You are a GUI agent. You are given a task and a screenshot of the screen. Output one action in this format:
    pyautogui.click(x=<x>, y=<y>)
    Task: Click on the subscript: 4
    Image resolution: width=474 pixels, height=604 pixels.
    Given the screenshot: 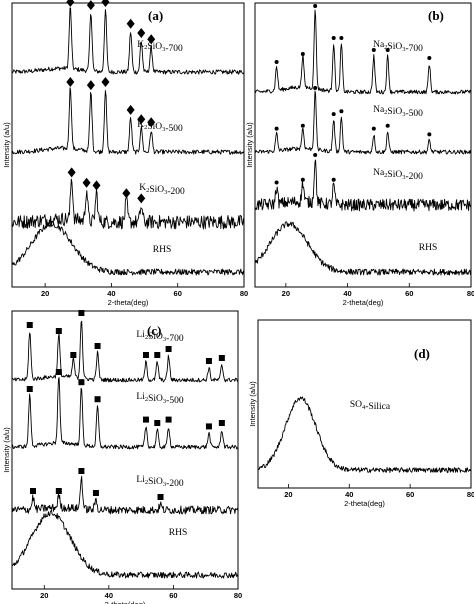 What is the action you would take?
    pyautogui.click(x=364, y=407)
    